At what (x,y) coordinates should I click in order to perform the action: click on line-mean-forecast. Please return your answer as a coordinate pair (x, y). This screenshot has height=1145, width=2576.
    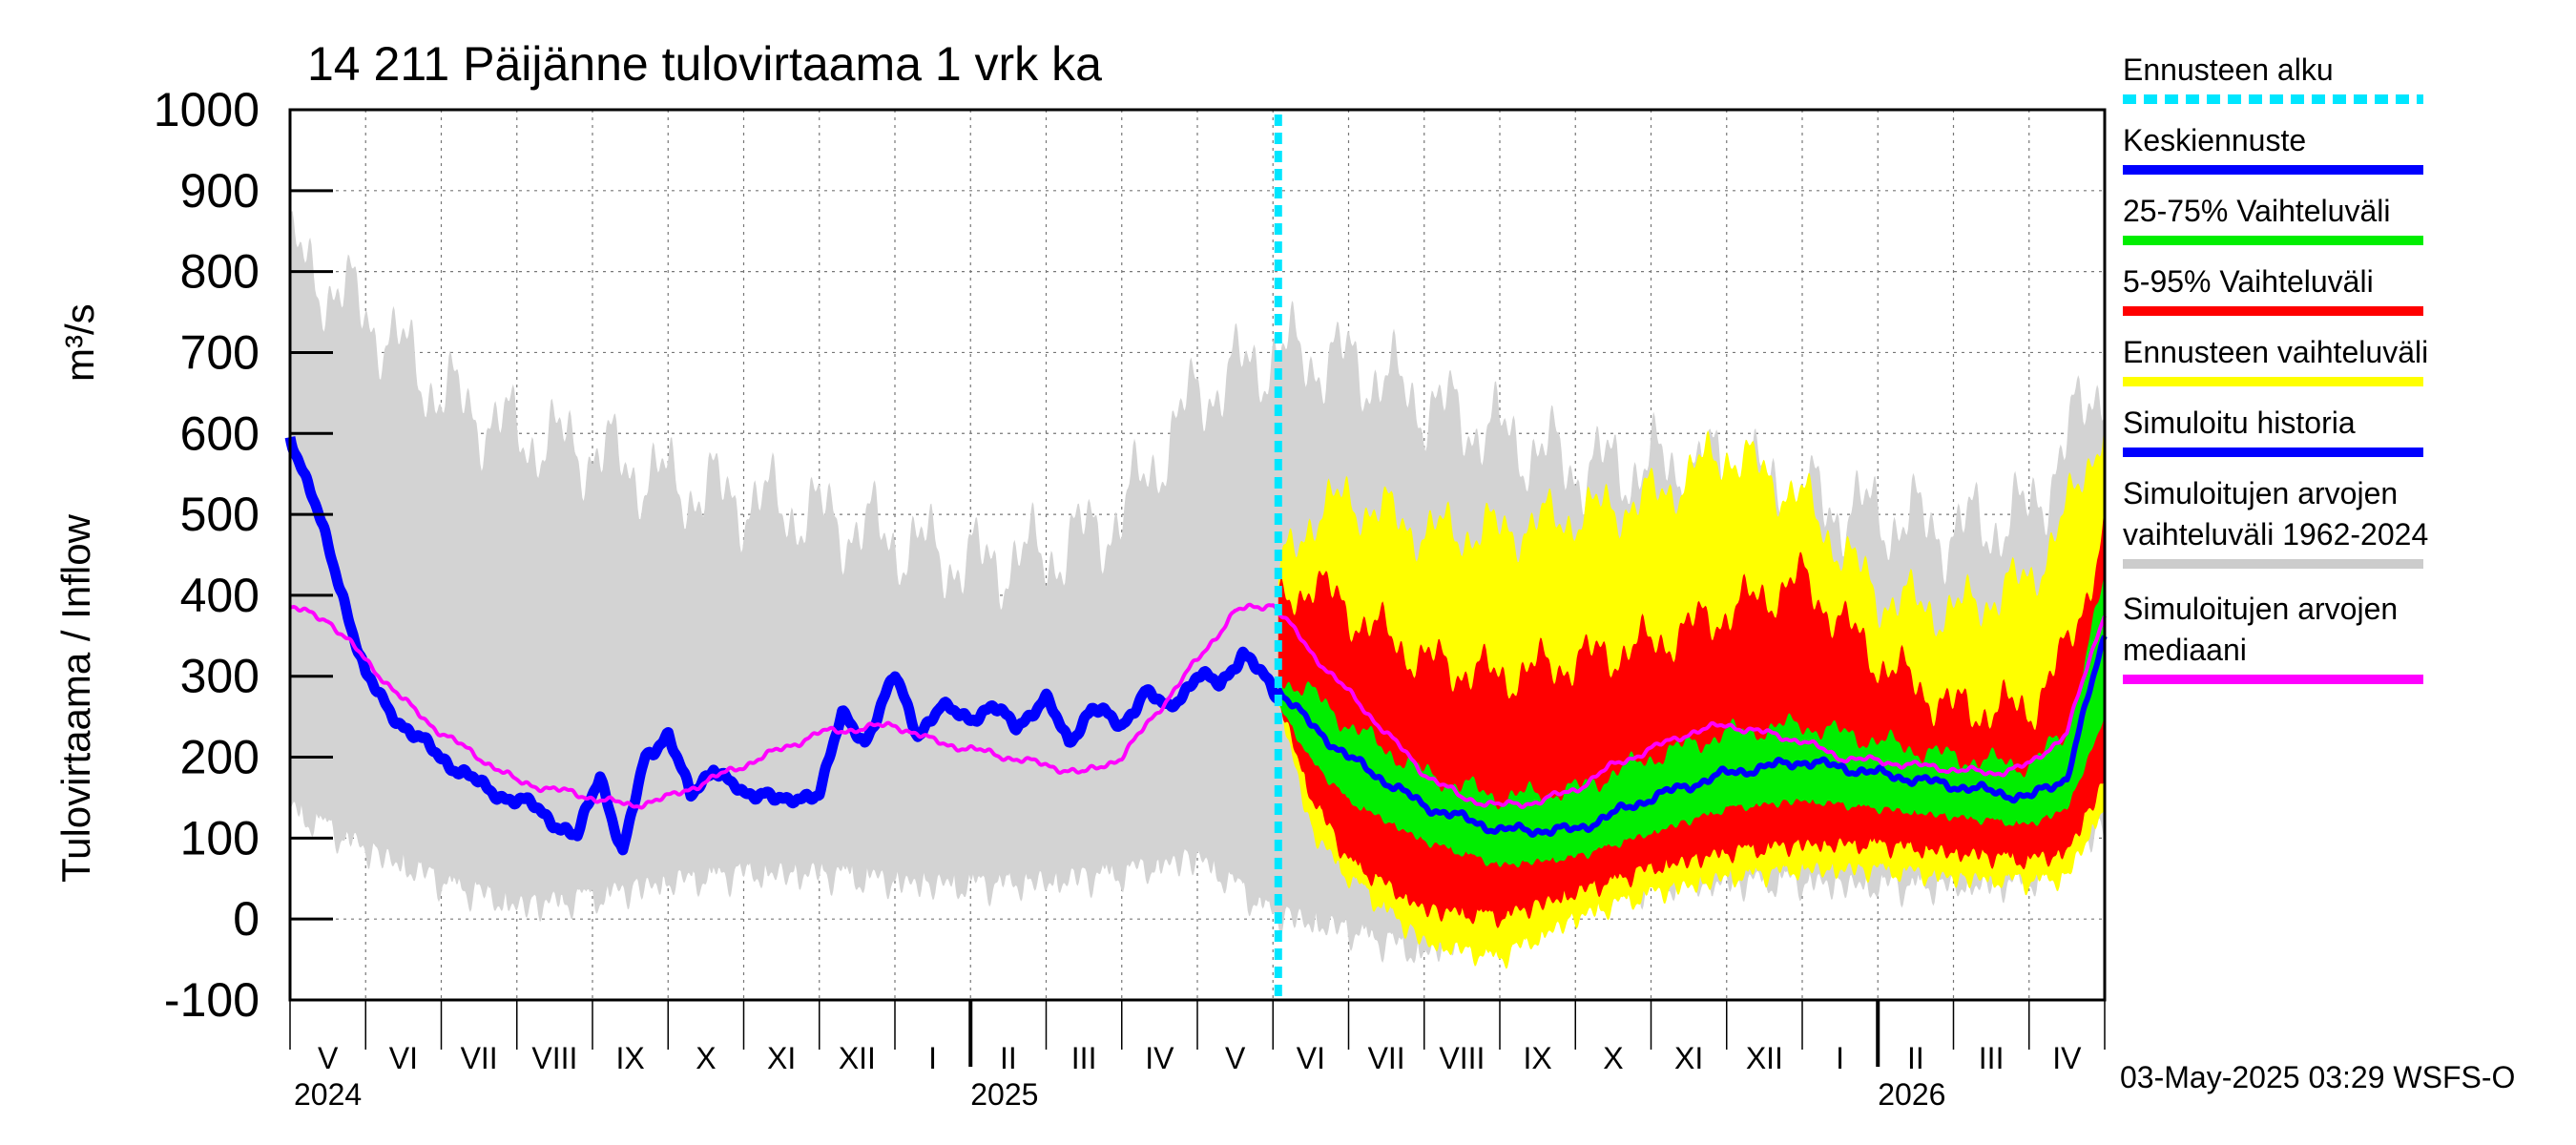
    Looking at the image, I should click on (1692, 736).